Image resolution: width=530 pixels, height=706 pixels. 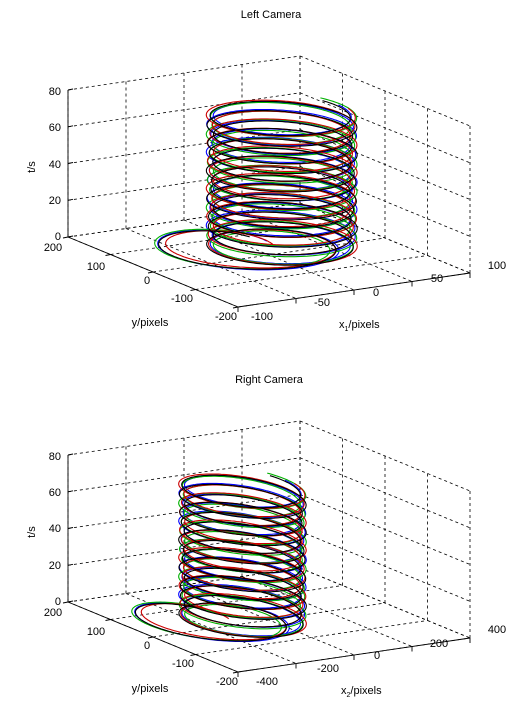 I want to click on x-tick-label: -50, so click(x=322, y=303).